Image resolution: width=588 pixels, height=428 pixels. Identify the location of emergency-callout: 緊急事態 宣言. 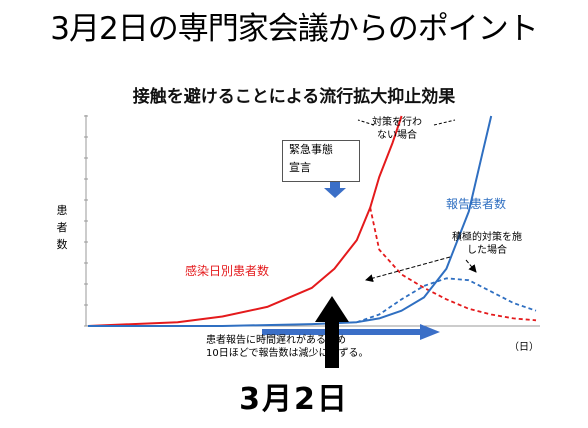
(321, 161).